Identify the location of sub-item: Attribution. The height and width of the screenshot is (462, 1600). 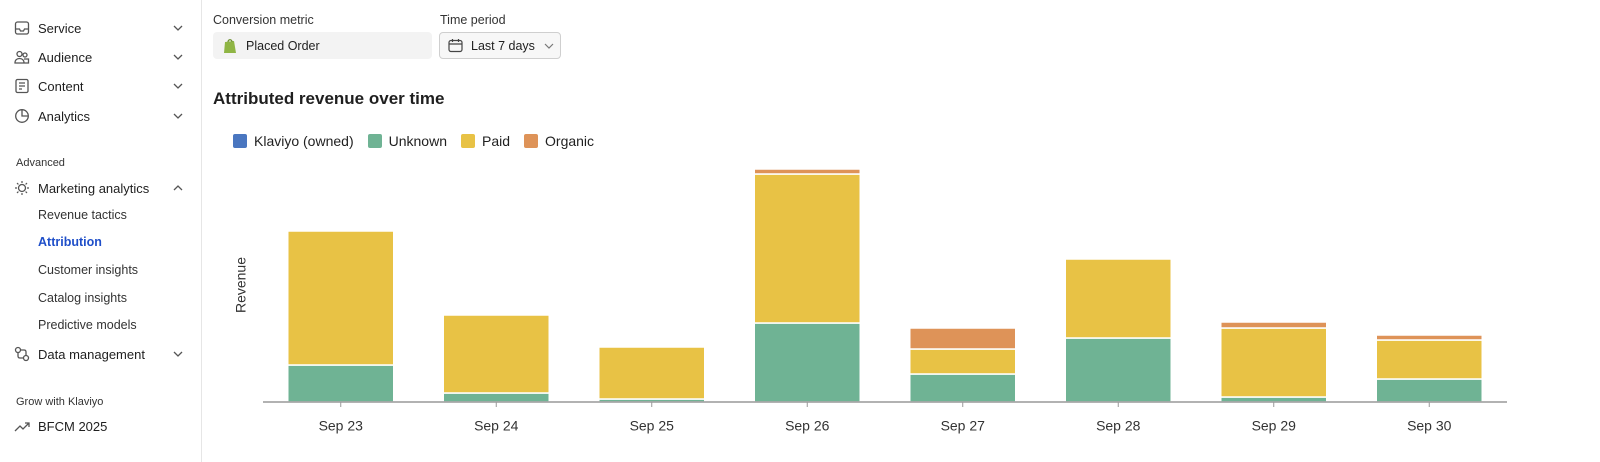
(70, 242).